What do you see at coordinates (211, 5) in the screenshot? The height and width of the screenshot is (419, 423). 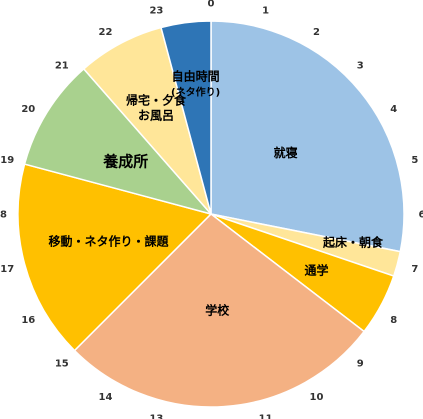 I see `hour-tick-0: 0` at bounding box center [211, 5].